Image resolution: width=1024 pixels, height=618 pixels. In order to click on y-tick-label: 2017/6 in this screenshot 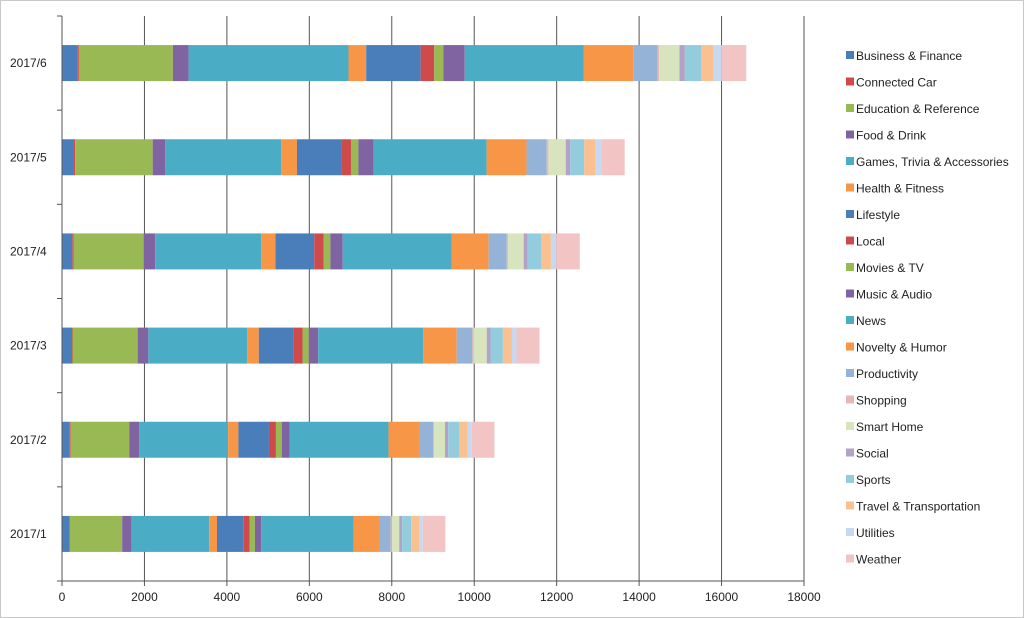, I will do `click(28, 63)`.